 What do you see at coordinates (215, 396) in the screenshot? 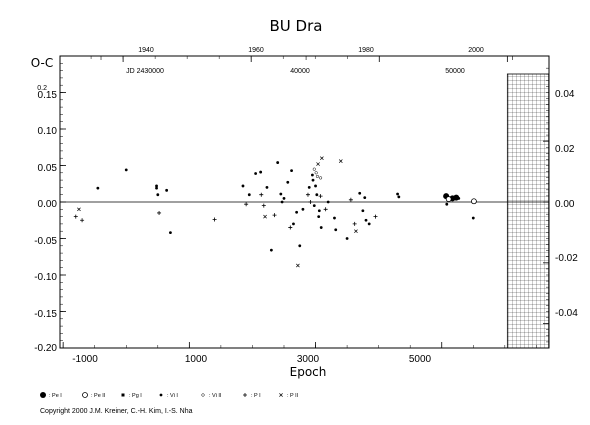
I see `legend-label: : Vi II` at bounding box center [215, 396].